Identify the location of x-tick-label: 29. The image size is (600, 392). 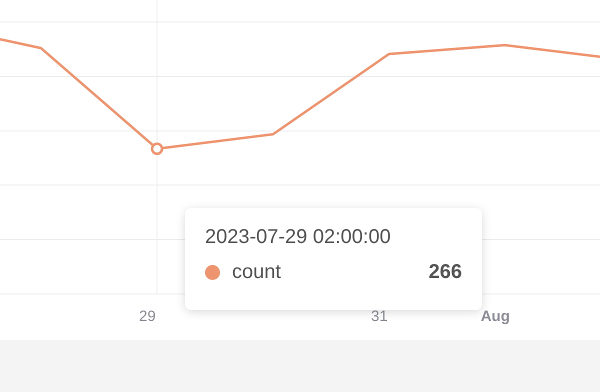
(147, 317).